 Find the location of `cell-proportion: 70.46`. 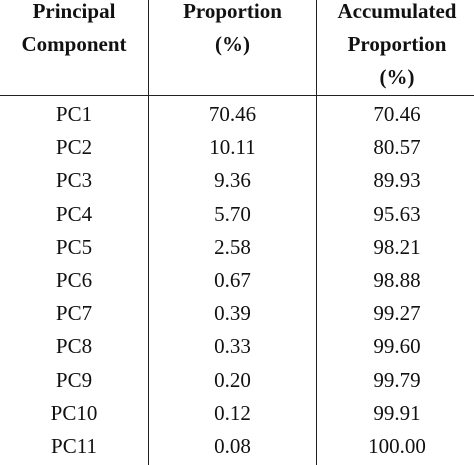

cell-proportion: 70.46 is located at coordinates (232, 114).